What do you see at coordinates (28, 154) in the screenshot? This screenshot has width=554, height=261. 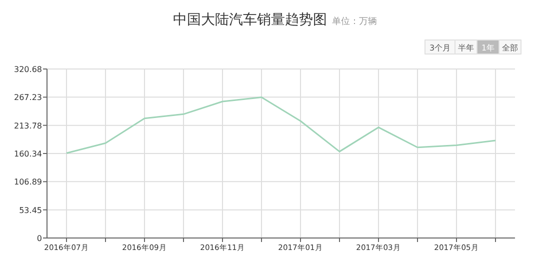 I see `y-tick-label: 160.34` at bounding box center [28, 154].